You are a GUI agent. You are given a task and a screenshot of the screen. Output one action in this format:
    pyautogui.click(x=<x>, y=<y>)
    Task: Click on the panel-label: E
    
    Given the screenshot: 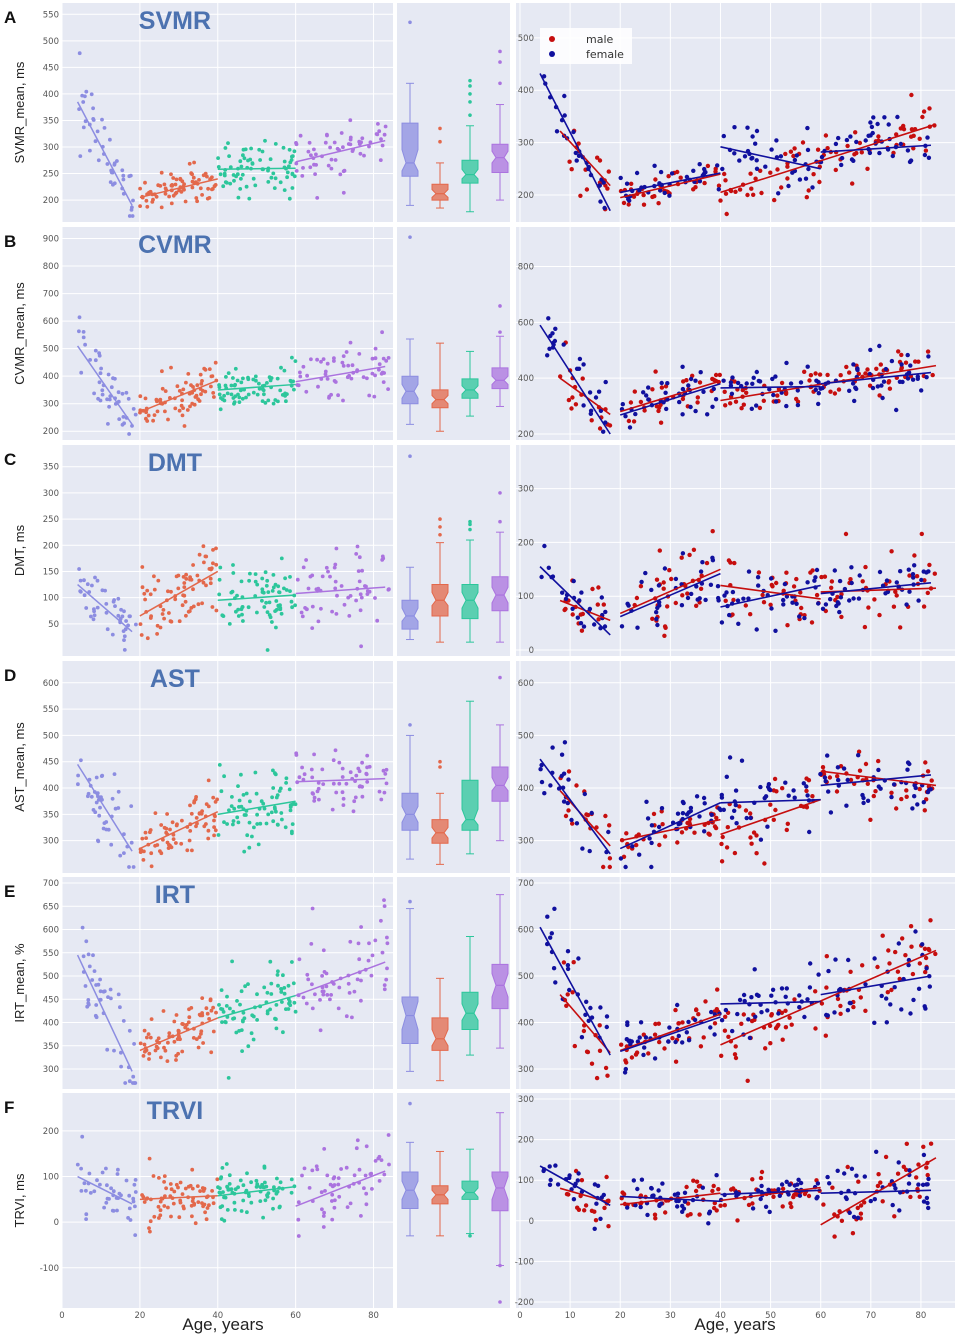 What is the action you would take?
    pyautogui.click(x=9, y=891)
    